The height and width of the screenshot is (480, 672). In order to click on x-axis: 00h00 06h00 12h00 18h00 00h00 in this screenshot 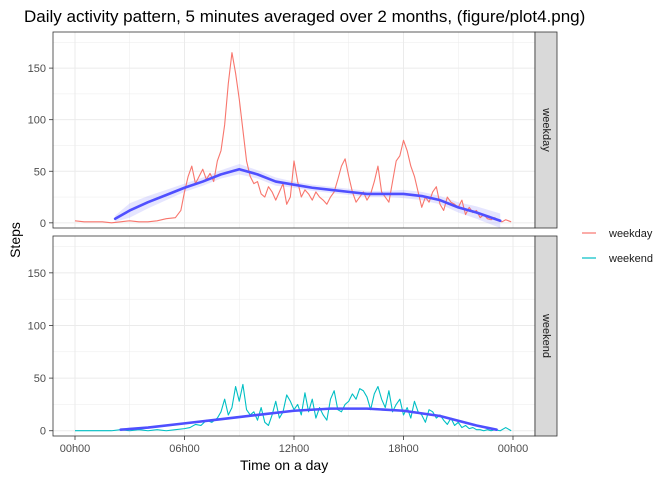, I will do `click(294, 445)`.